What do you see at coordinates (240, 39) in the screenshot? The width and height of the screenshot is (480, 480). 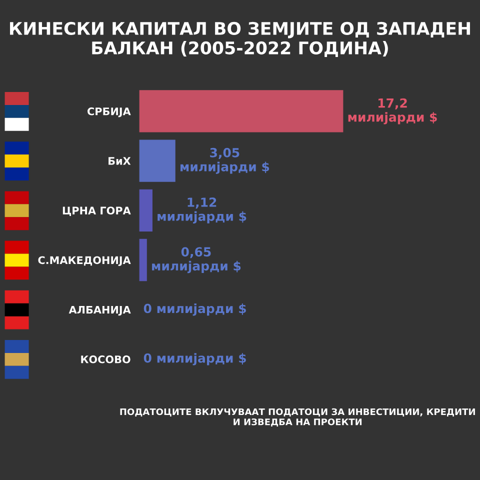 I see `chart-title: КИНЕСКИ КАПИТАЛ ВО ЗЕМЈИТЕ ОД ЗАПАДЕН БАЛКАН (2005-2022 ГОДИНА)` at bounding box center [240, 39].